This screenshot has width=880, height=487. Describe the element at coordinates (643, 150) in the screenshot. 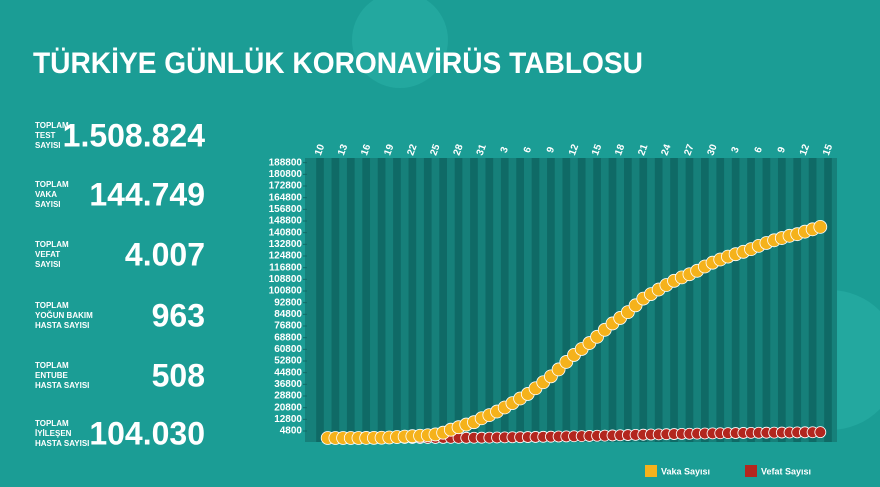

I see `x-tick-label: 21` at that location.